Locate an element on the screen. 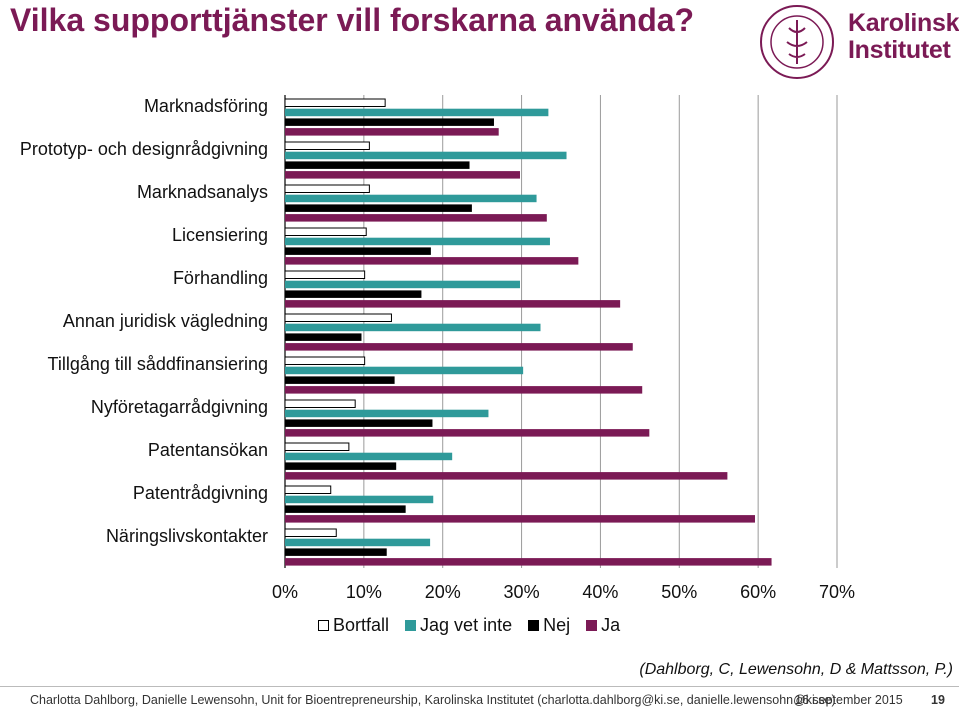 The image size is (959, 711). legend-label-jag-vet-inte: Jag vet inte is located at coordinates (466, 625).